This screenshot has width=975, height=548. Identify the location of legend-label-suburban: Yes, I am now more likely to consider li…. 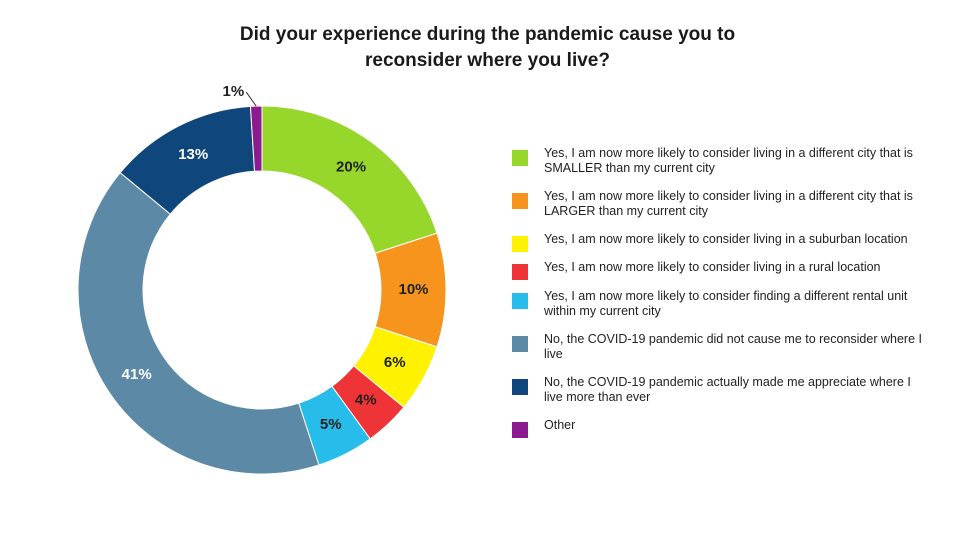
(726, 239).